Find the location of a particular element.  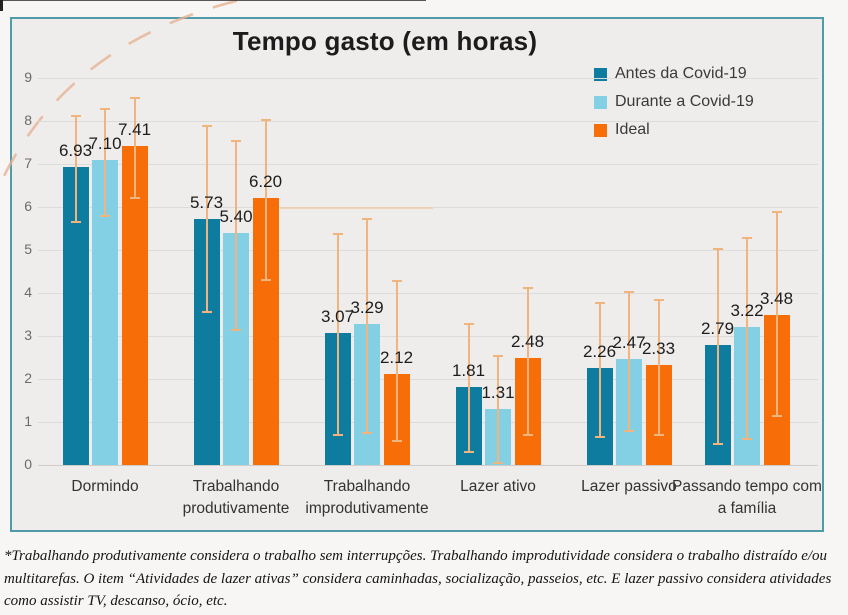

screenshot-artifact-line is located at coordinates (213, 0).